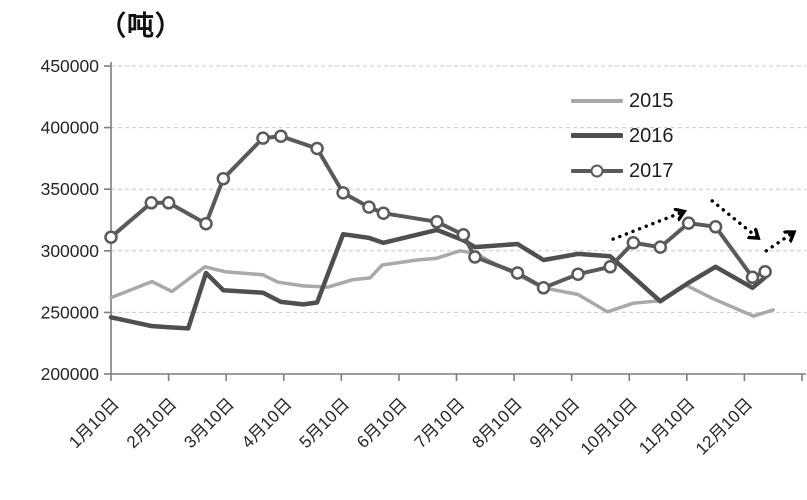 Image resolution: width=807 pixels, height=500 pixels. I want to click on y-tick-label: 450000, so click(70, 66).